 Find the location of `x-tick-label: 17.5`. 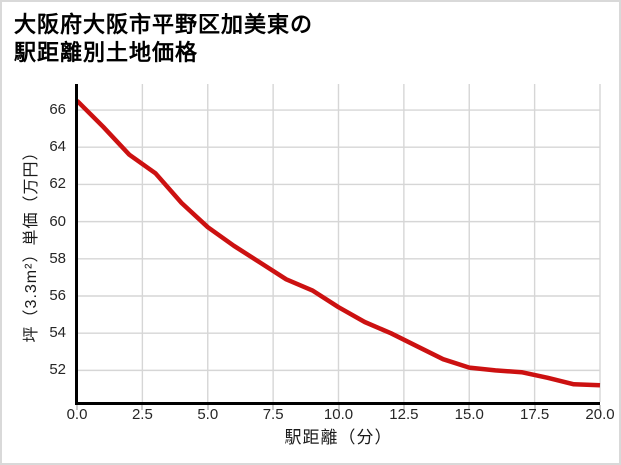

x-tick-label: 17.5 is located at coordinates (535, 414).